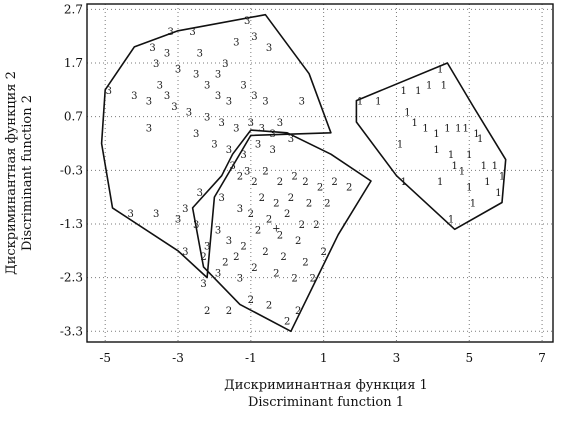 This screenshot has height=423, width=562. What do you see at coordinates (71, 224) in the screenshot?
I see `y-tick-label: -1.3` at bounding box center [71, 224].